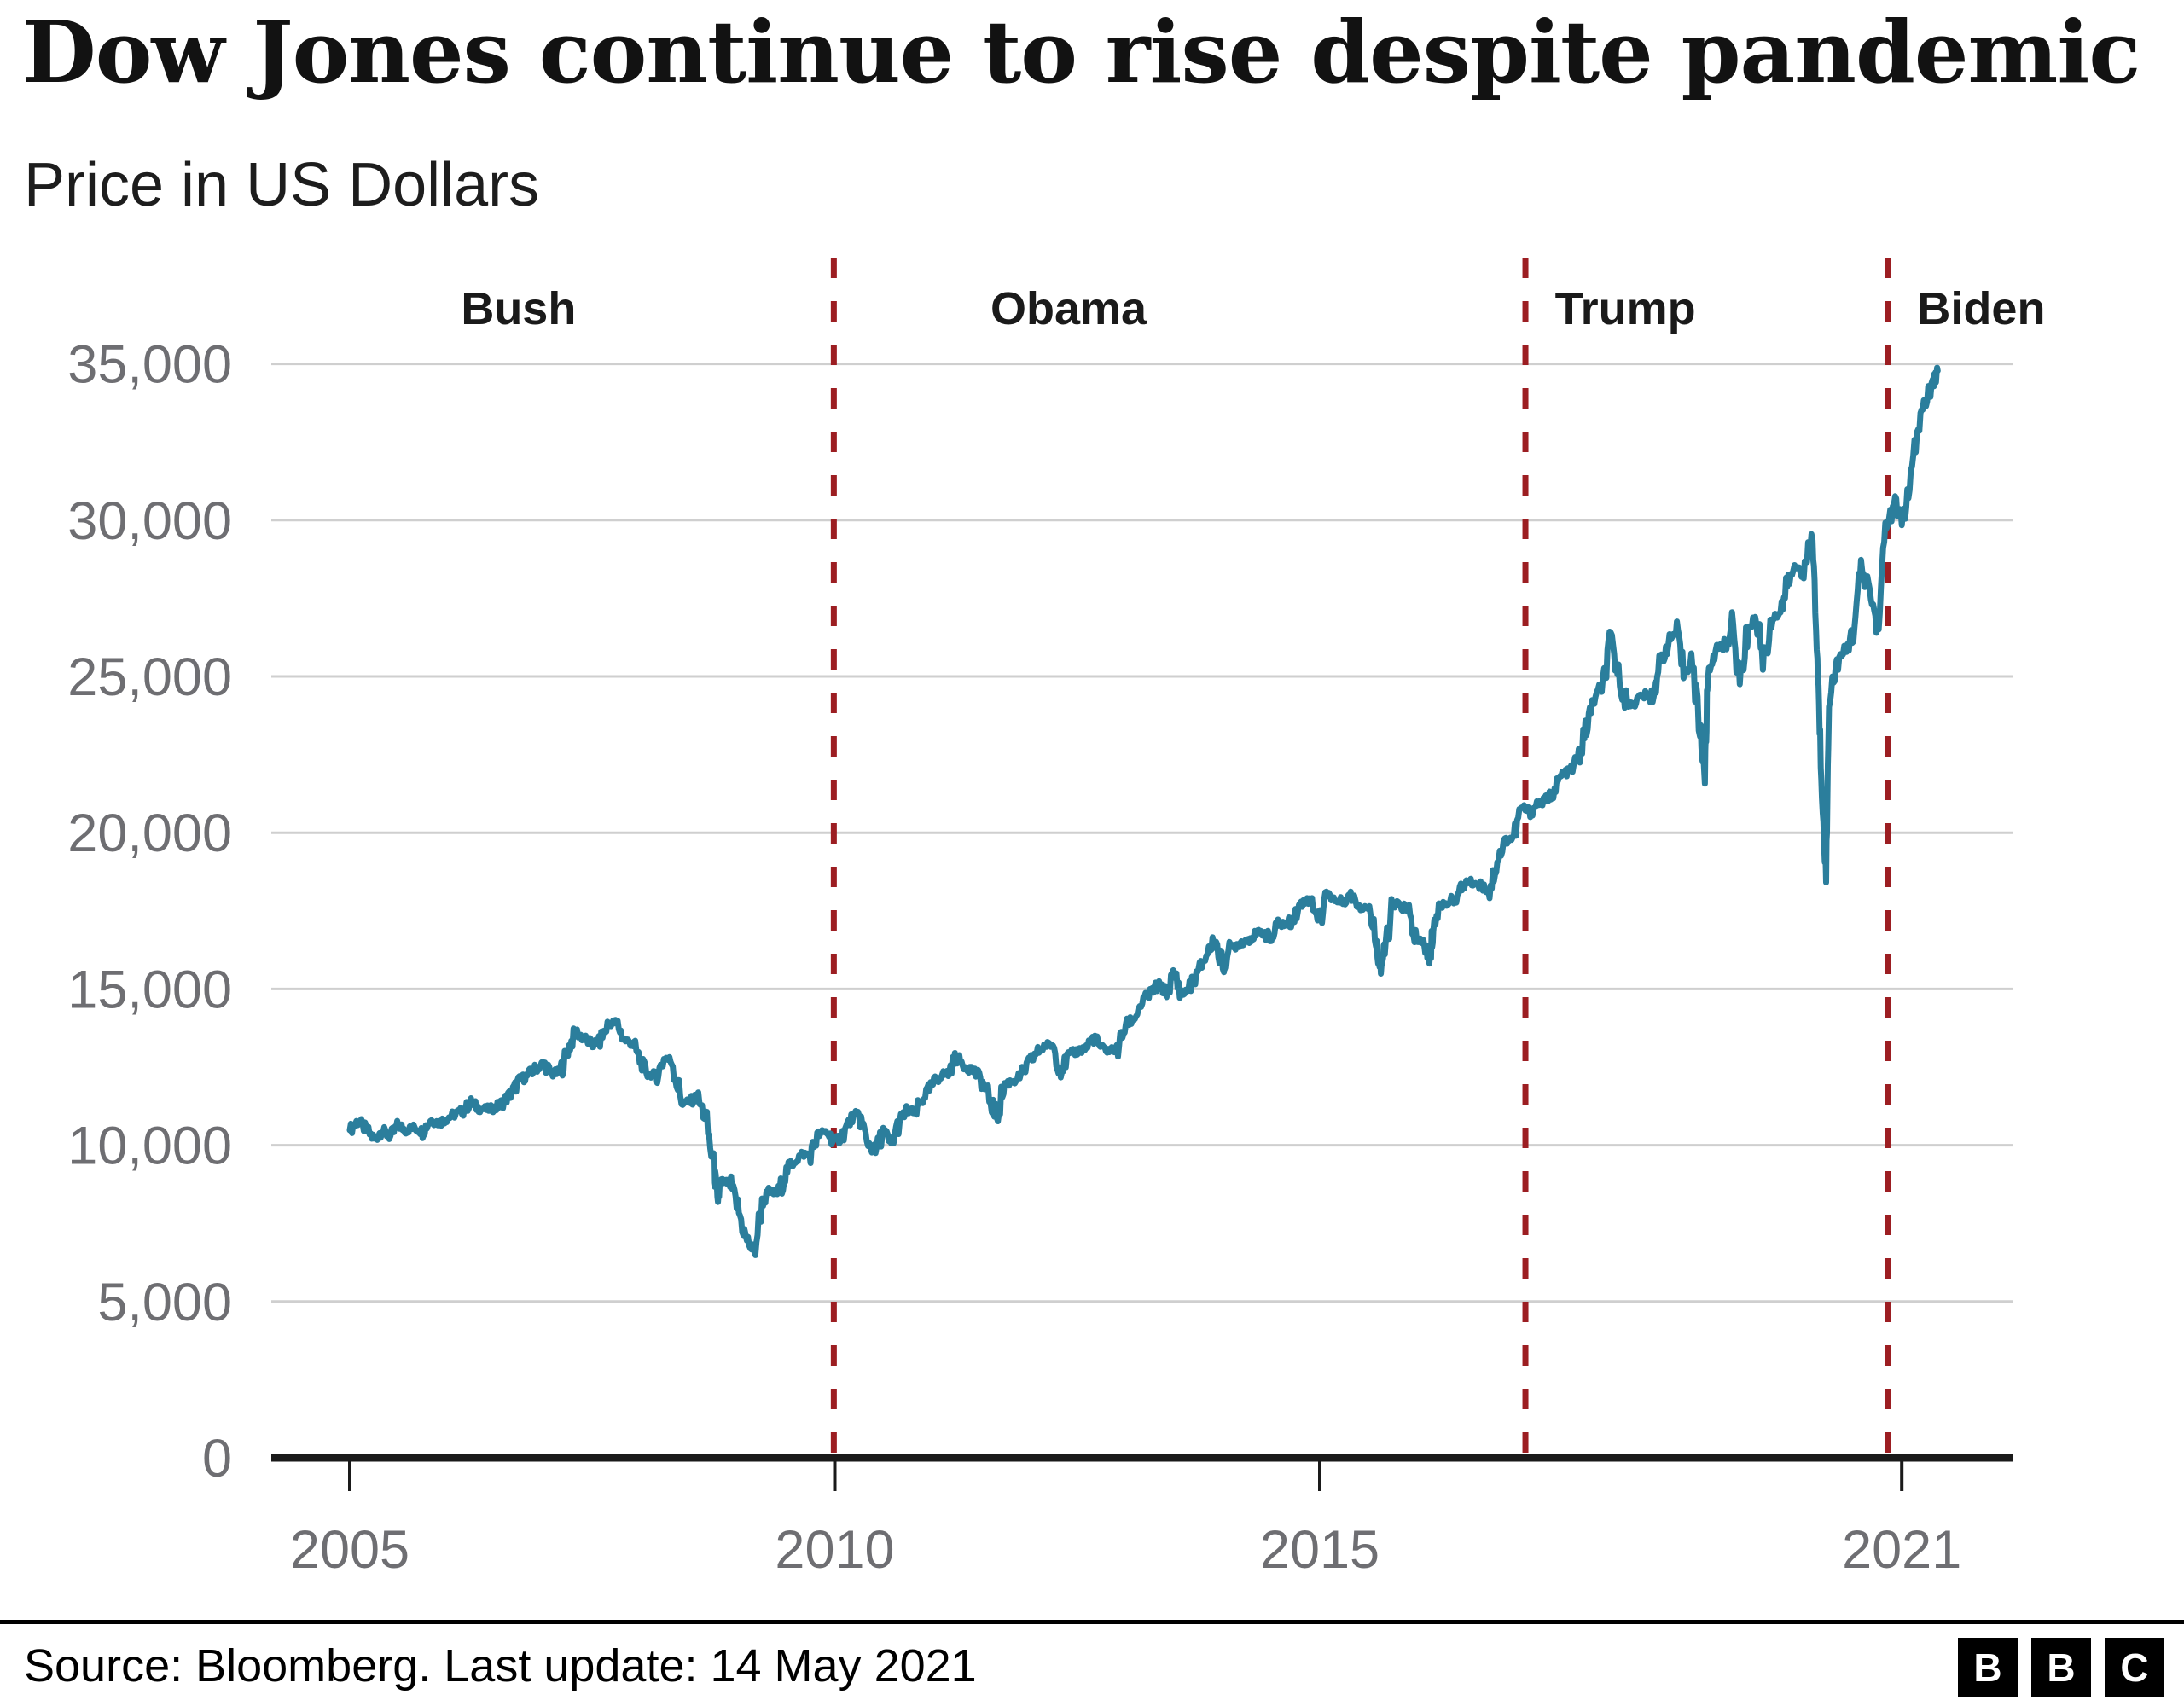  I want to click on chart-subtitle: Price in US Dollars, so click(282, 185).